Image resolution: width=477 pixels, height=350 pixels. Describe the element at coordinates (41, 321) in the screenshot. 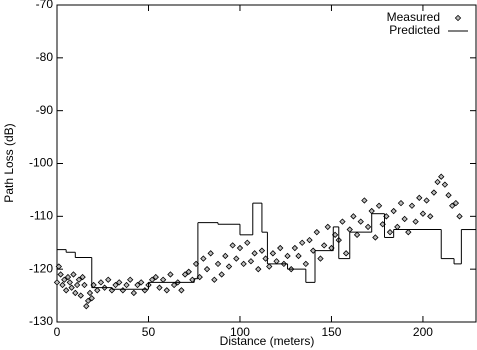

I see `y-tick-label: -130` at that location.